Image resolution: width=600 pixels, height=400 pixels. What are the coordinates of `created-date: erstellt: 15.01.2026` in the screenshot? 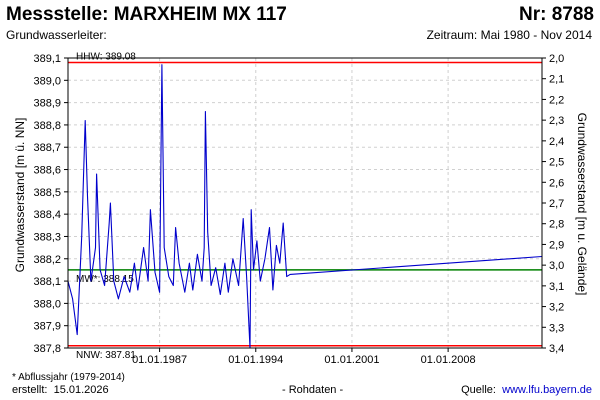 It's located at (60, 390).